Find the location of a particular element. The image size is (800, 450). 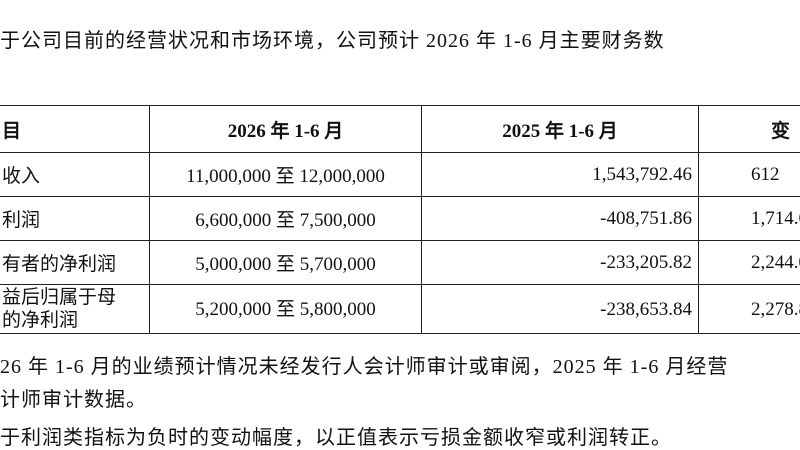

table-cell: -233,205.82 is located at coordinates (560, 262).